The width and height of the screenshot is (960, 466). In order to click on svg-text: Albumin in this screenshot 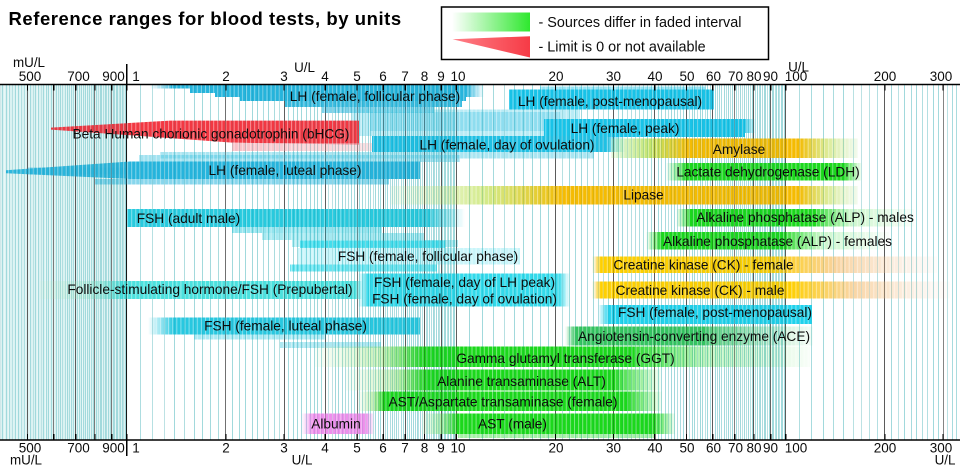, I will do `click(335, 424)`.